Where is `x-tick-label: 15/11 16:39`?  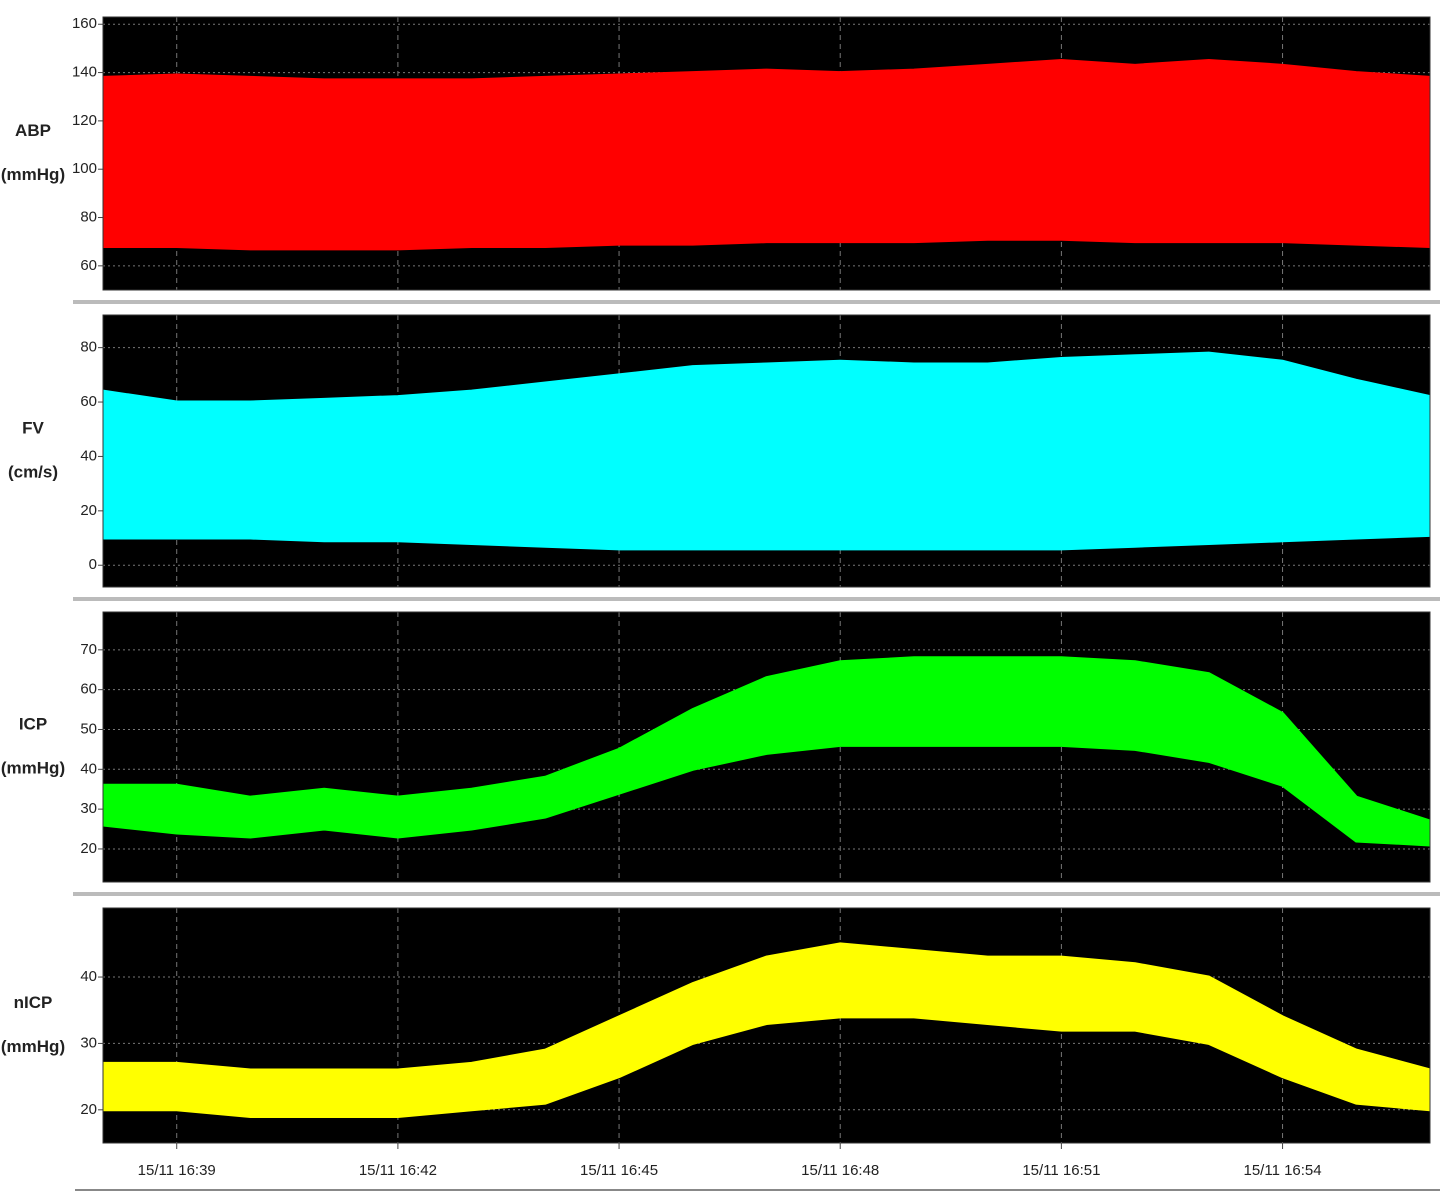 x-tick-label: 15/11 16:39 is located at coordinates (177, 1170).